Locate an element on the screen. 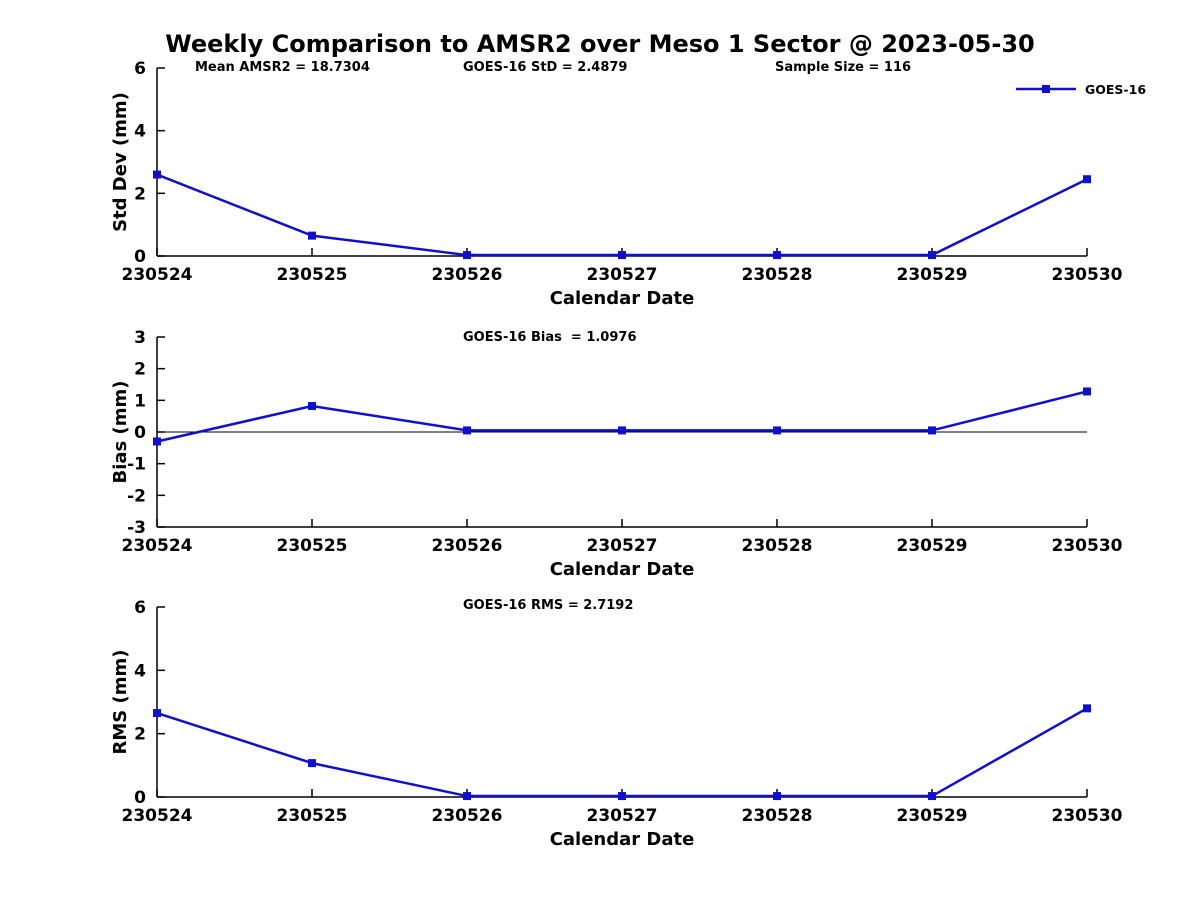 The width and height of the screenshot is (1200, 900). stat-mean-amsr2: Mean AMSR2 = 18.7304 is located at coordinates (282, 67).